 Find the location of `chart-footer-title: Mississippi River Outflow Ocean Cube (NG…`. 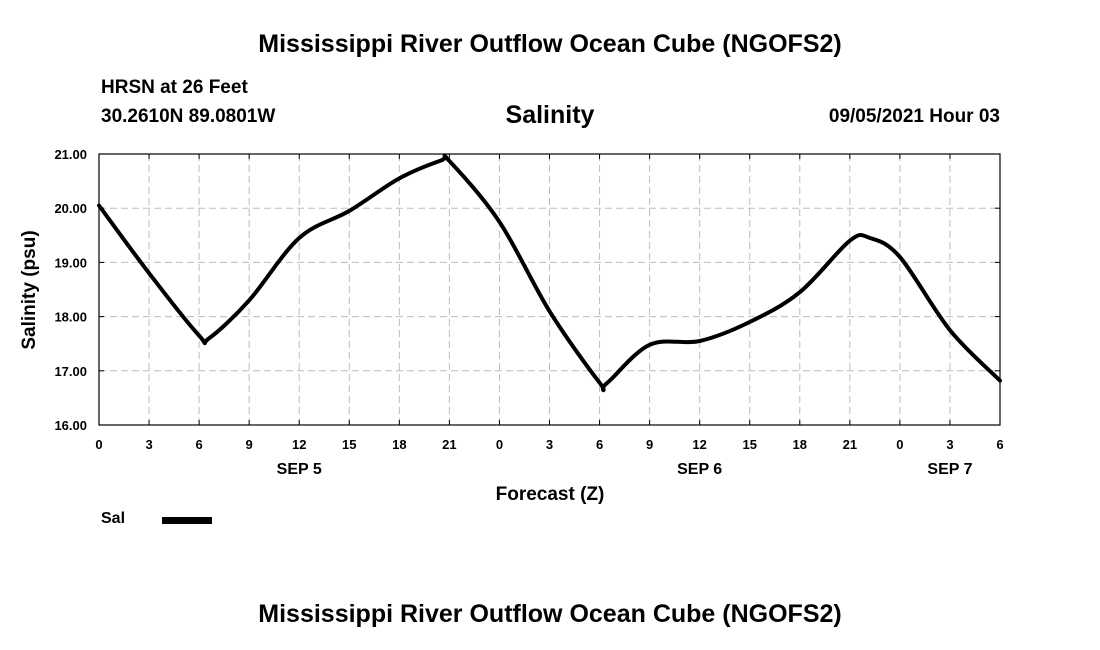

chart-footer-title: Mississippi River Outflow Ocean Cube (NG… is located at coordinates (550, 614).